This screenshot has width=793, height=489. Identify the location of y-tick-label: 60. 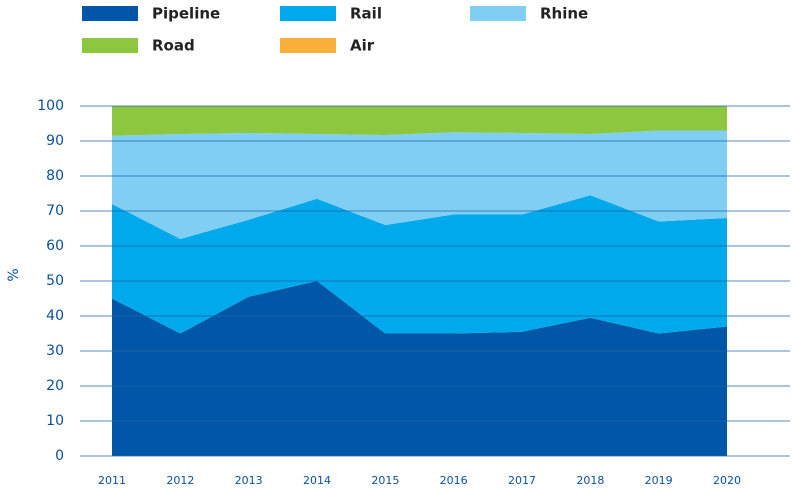
(55, 246).